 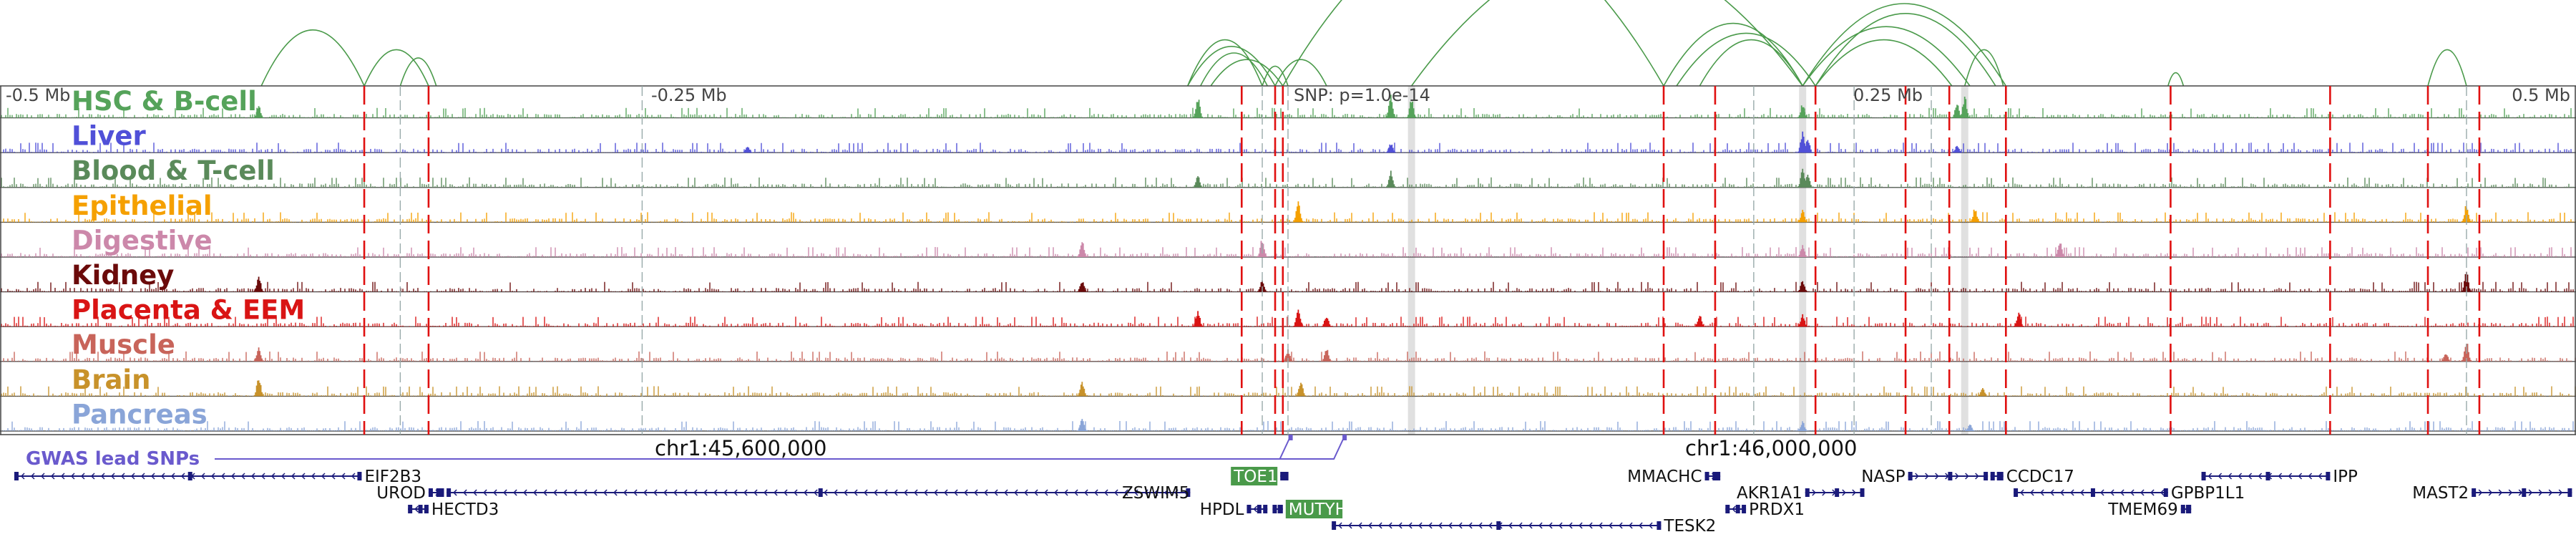 I want to click on track-label: Digestive, so click(x=142, y=240).